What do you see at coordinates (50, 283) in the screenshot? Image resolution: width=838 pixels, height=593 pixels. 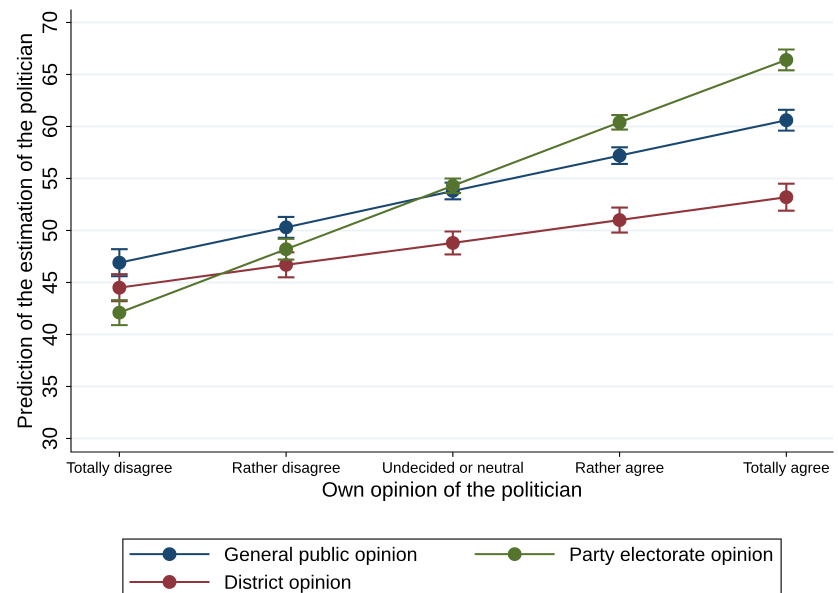 I see `y-tick-label: 45` at bounding box center [50, 283].